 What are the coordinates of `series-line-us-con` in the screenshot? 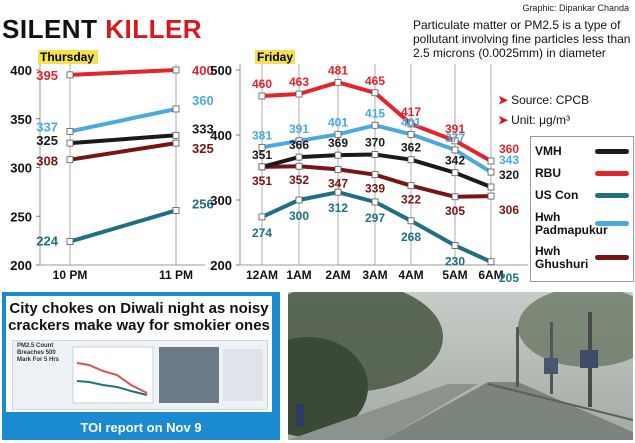 It's located at (123, 226).